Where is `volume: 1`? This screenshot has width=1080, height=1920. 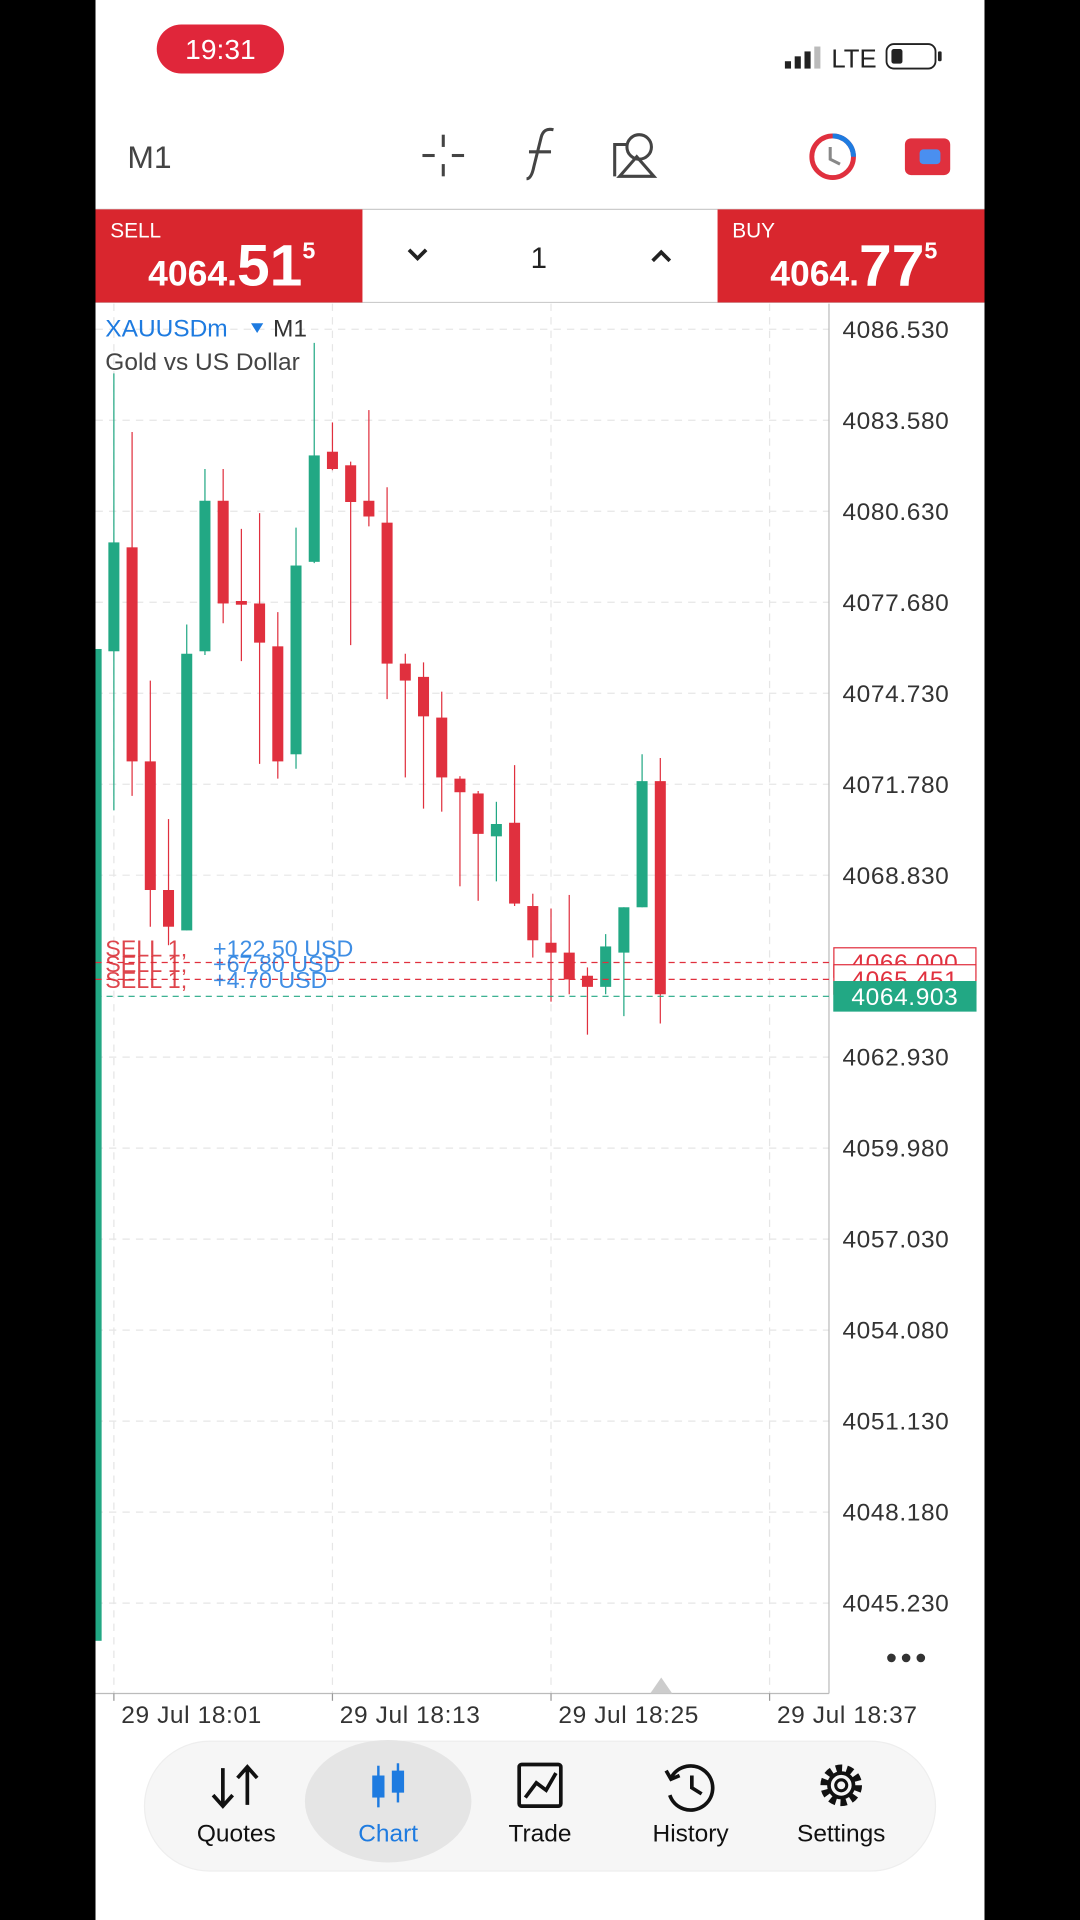 volume: 1 is located at coordinates (539, 258).